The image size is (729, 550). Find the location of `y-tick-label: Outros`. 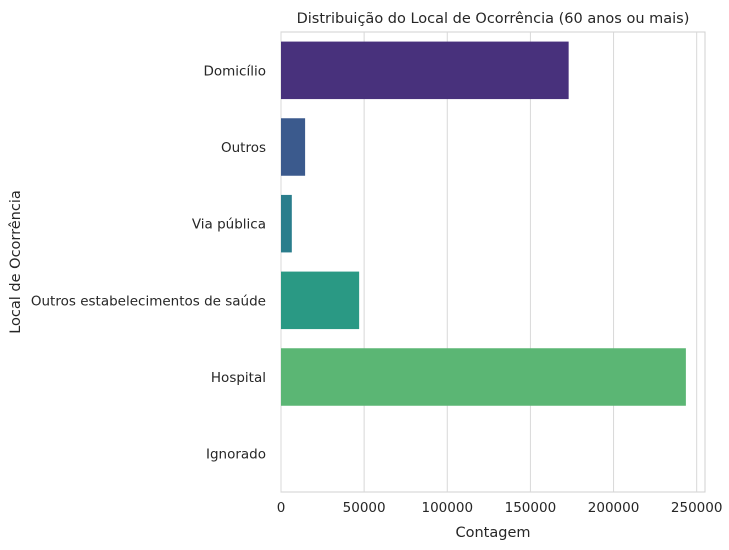

y-tick-label: Outros is located at coordinates (243, 148).